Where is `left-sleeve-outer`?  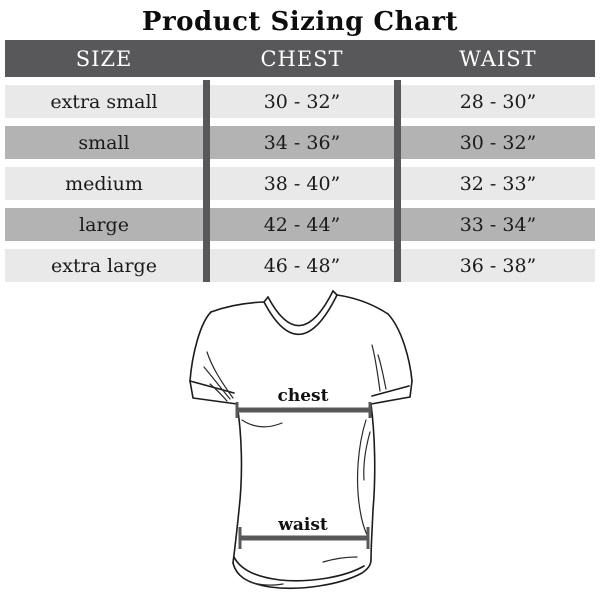
left-sleeve-outer is located at coordinates (200, 346).